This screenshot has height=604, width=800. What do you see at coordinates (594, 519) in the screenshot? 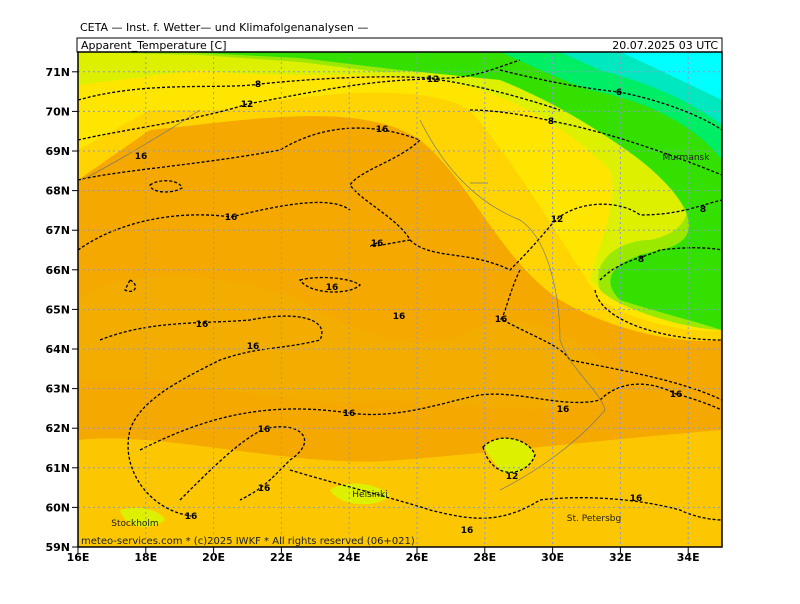
I see `place-name: St. Petersbg` at bounding box center [594, 519].